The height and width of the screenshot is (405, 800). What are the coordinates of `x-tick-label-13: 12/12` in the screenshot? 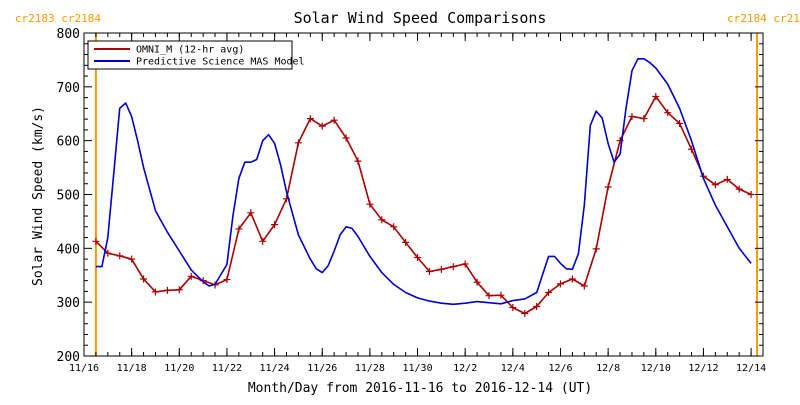 It's located at (703, 368).